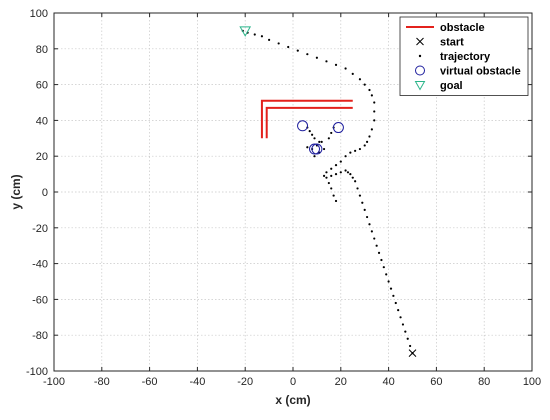  Describe the element at coordinates (54, 382) in the screenshot. I see `x-tick-label: -100` at that location.